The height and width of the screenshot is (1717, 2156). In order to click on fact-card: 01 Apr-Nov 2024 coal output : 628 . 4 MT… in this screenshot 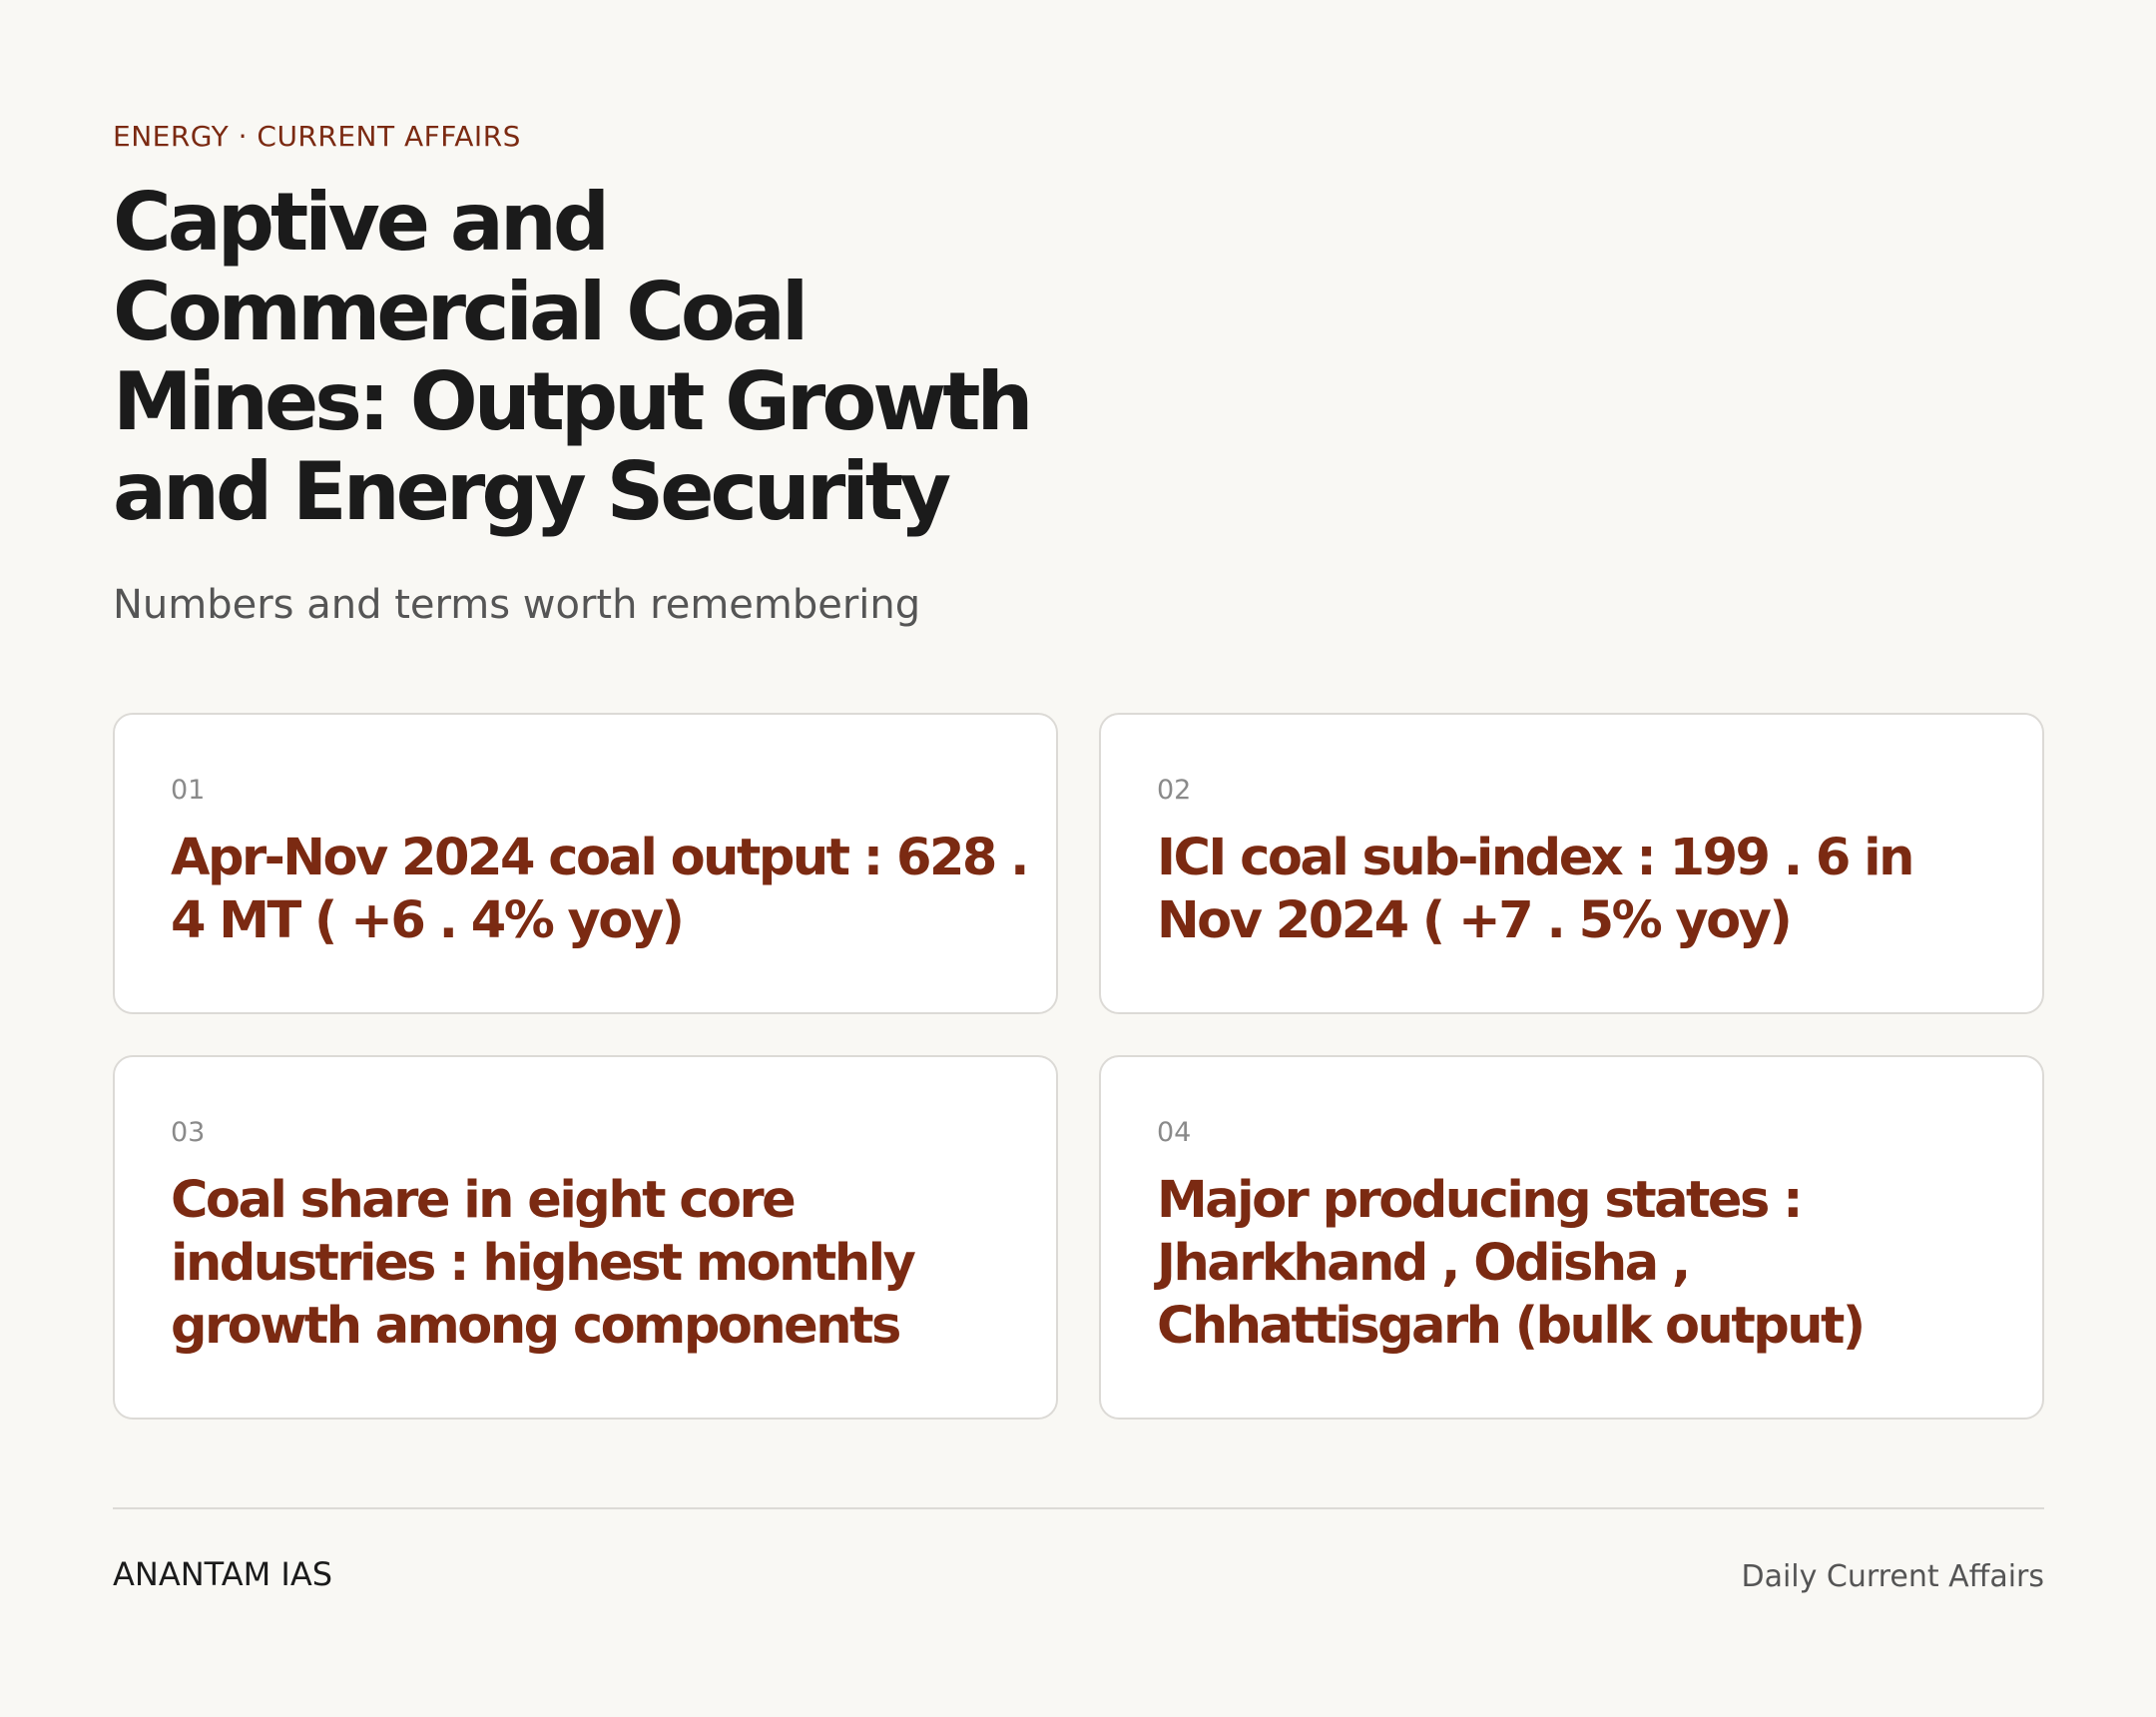, I will do `click(585, 863)`.